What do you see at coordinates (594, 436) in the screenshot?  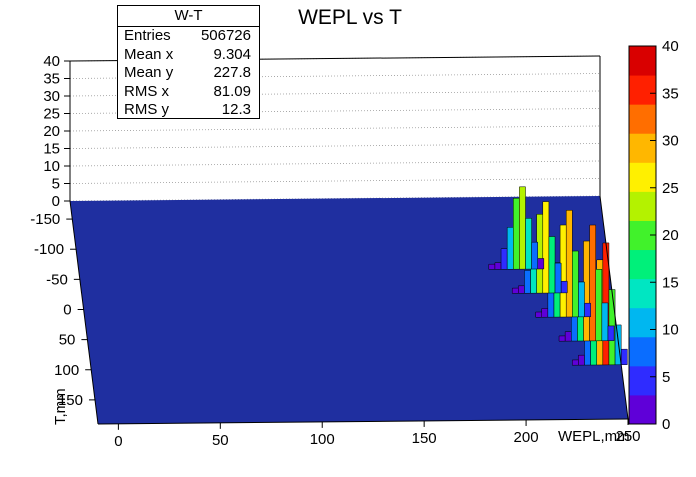 I see `x-axis-label: WEPL,mm` at bounding box center [594, 436].